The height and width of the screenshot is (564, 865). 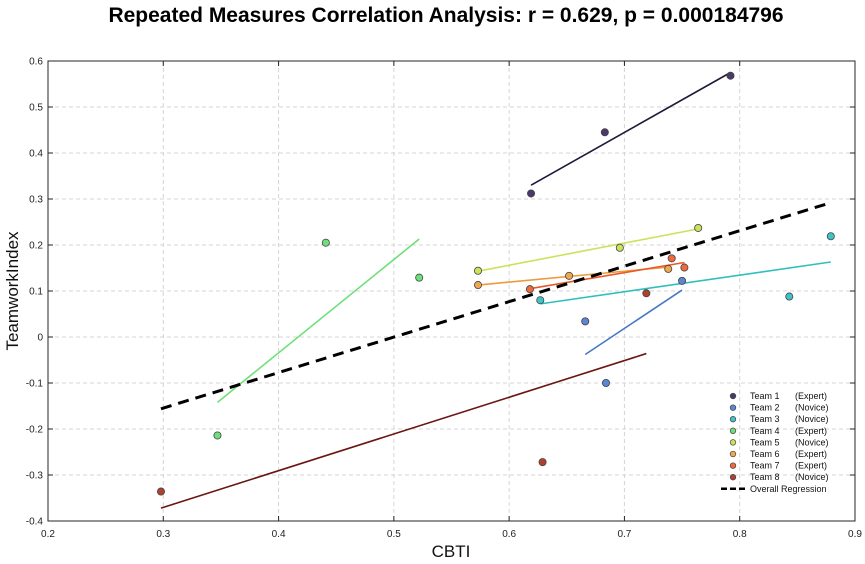 What do you see at coordinates (163, 534) in the screenshot?
I see `x-tick-label: 0.3` at bounding box center [163, 534].